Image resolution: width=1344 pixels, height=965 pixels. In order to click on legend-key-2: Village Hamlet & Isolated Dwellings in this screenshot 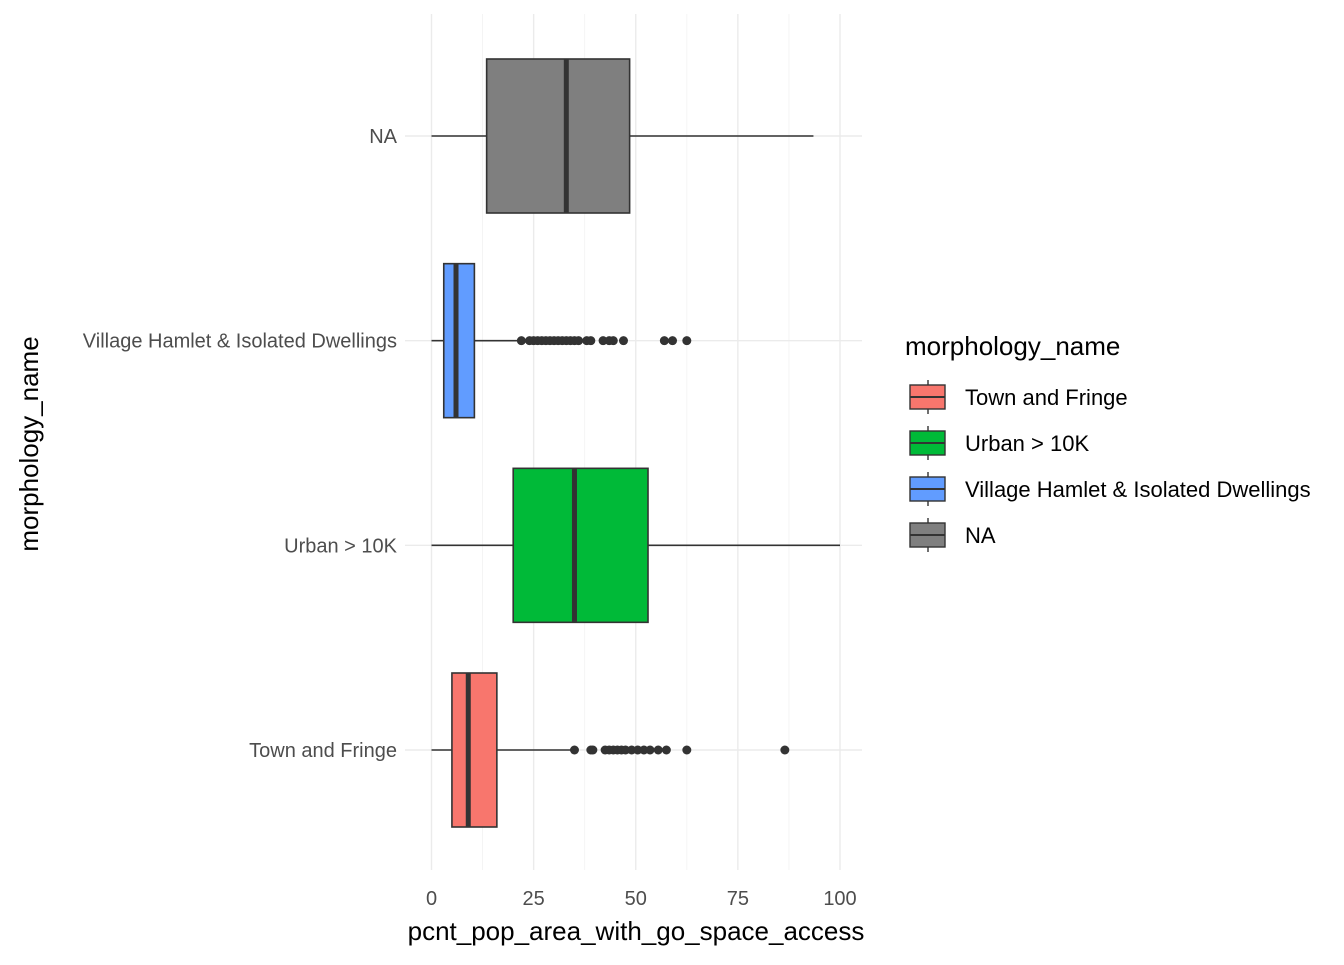, I will do `click(1110, 489)`.